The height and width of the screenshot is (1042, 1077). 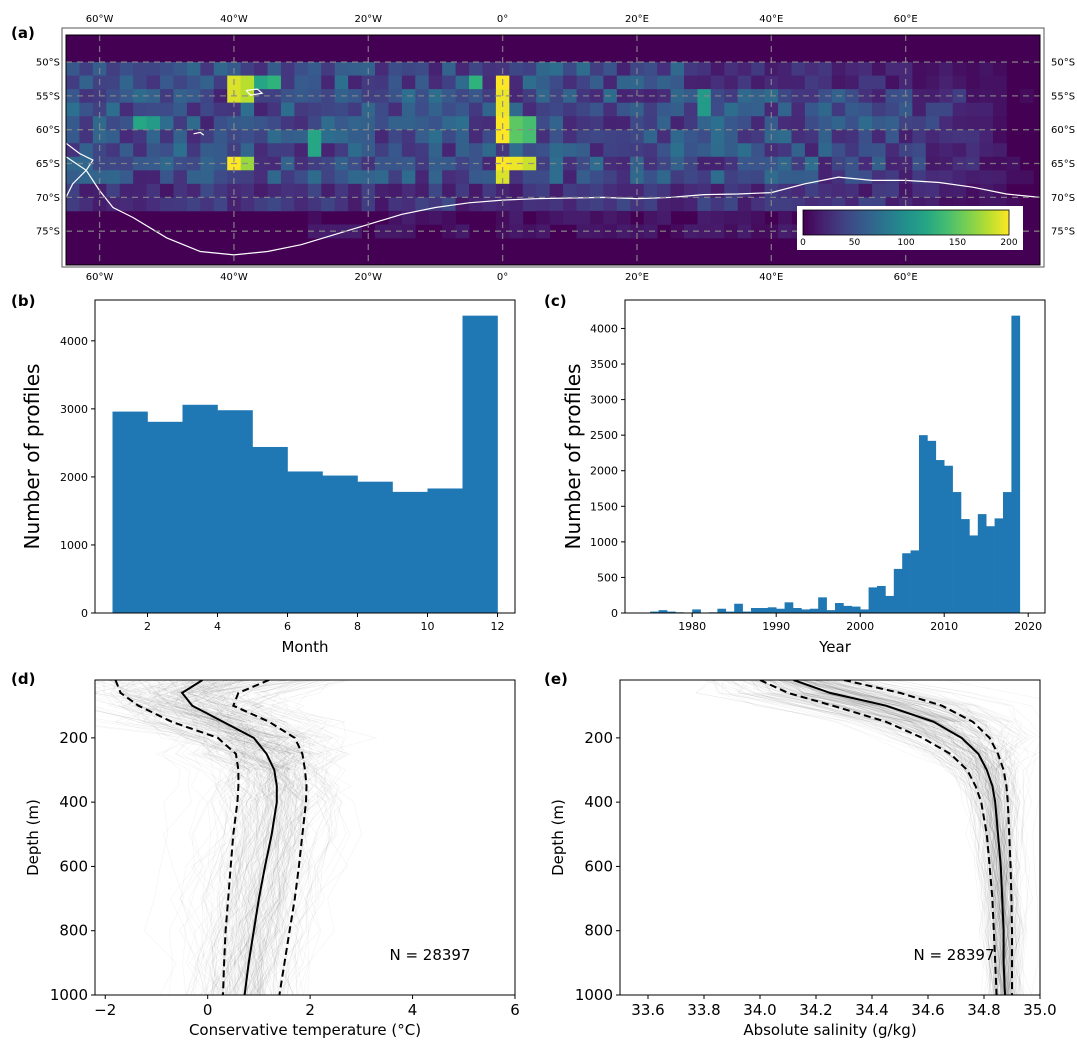 I want to click on lower-bound-line, so click(x=878, y=837).